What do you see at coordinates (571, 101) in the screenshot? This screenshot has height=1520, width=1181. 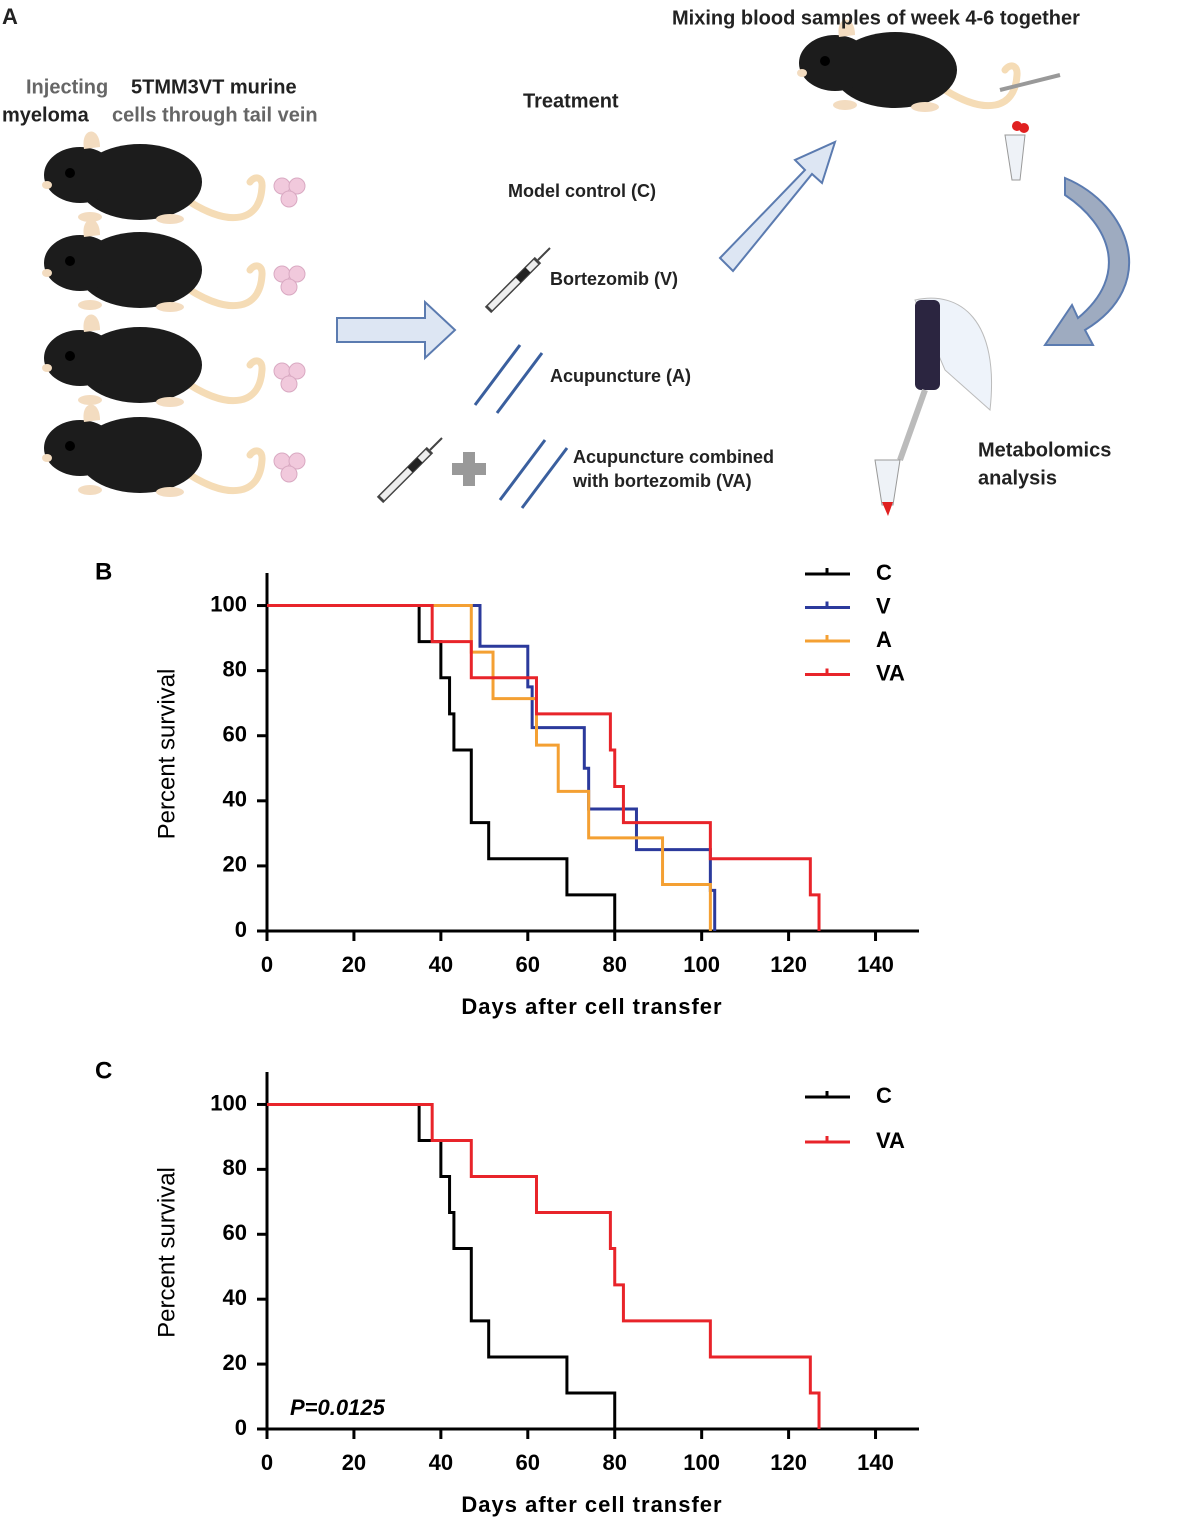 I see `treatment-title: Treatment` at bounding box center [571, 101].